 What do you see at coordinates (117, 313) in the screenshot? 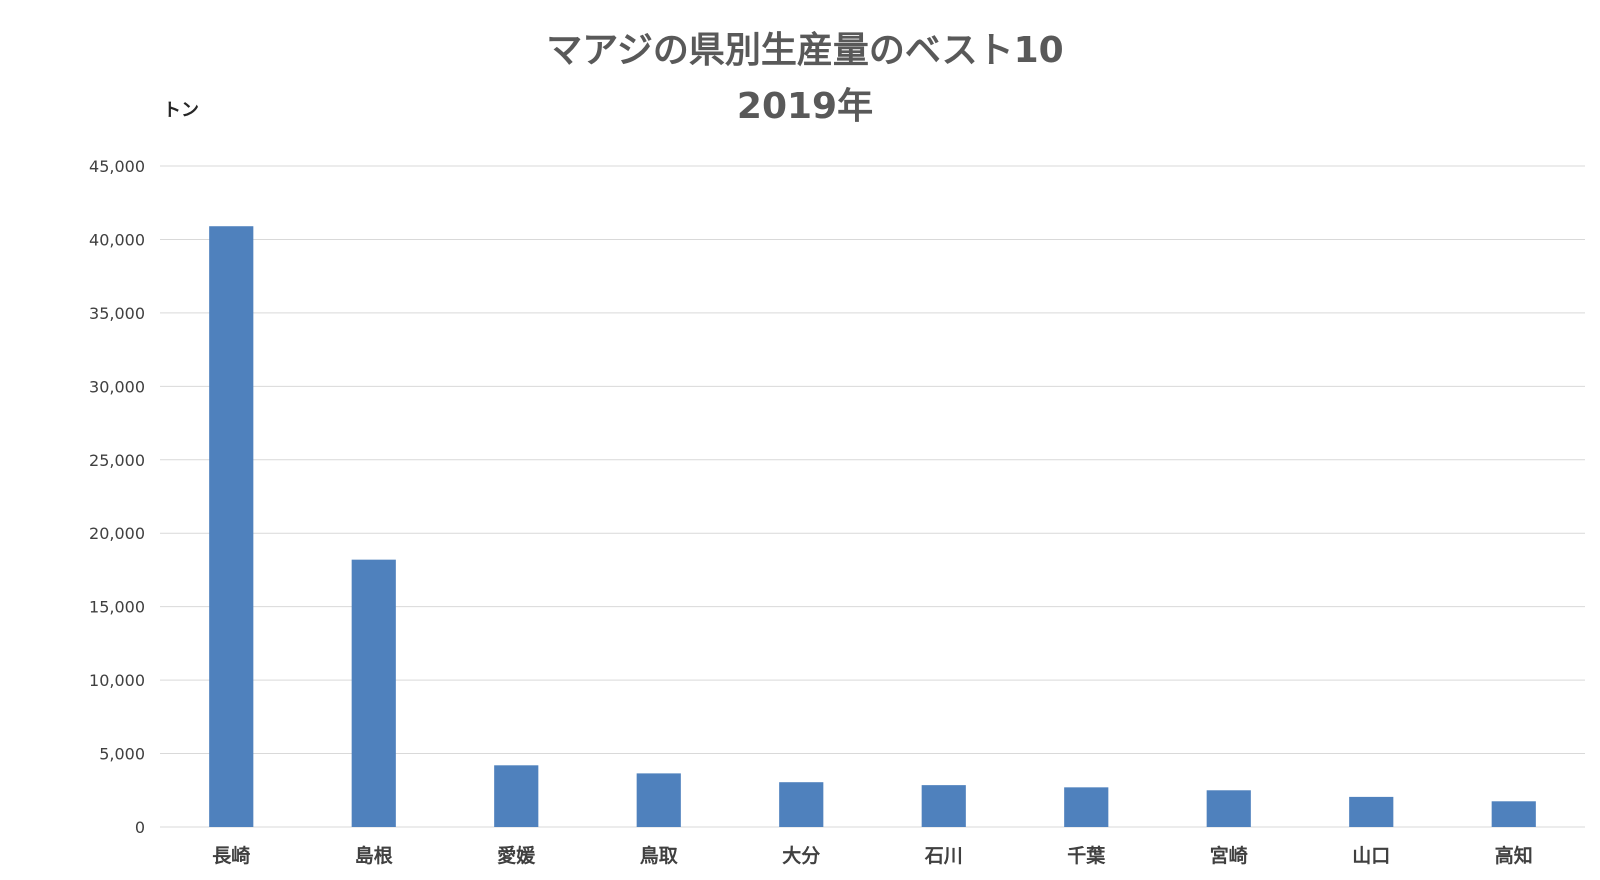
I see `y-tick-label: 35,000` at bounding box center [117, 313].